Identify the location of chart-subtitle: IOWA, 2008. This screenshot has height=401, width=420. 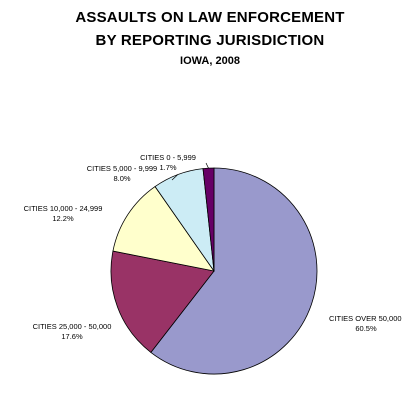
(210, 61).